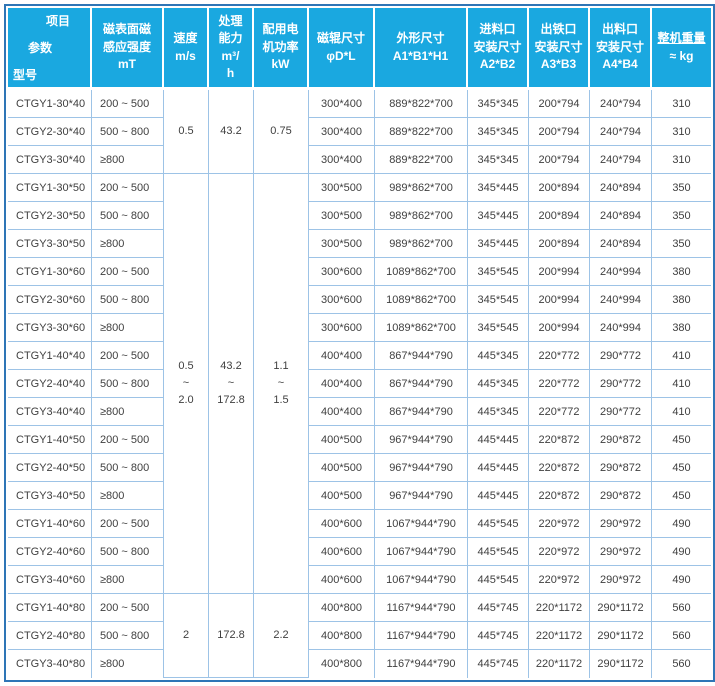 The image size is (715, 686). What do you see at coordinates (50, 384) in the screenshot?
I see `model-cell: CTGY2-40*40` at bounding box center [50, 384].